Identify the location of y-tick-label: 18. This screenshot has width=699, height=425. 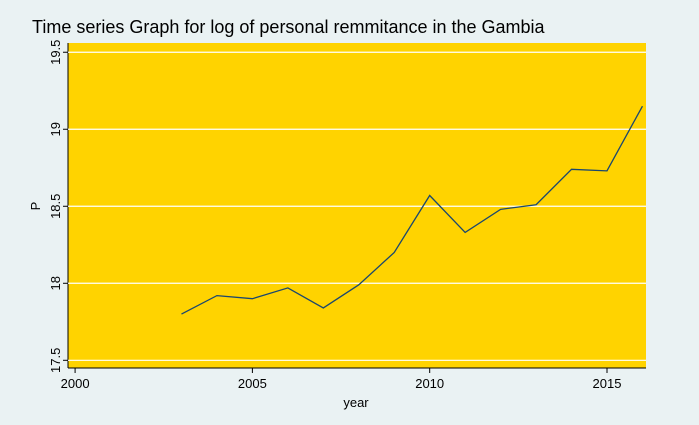
(55, 283).